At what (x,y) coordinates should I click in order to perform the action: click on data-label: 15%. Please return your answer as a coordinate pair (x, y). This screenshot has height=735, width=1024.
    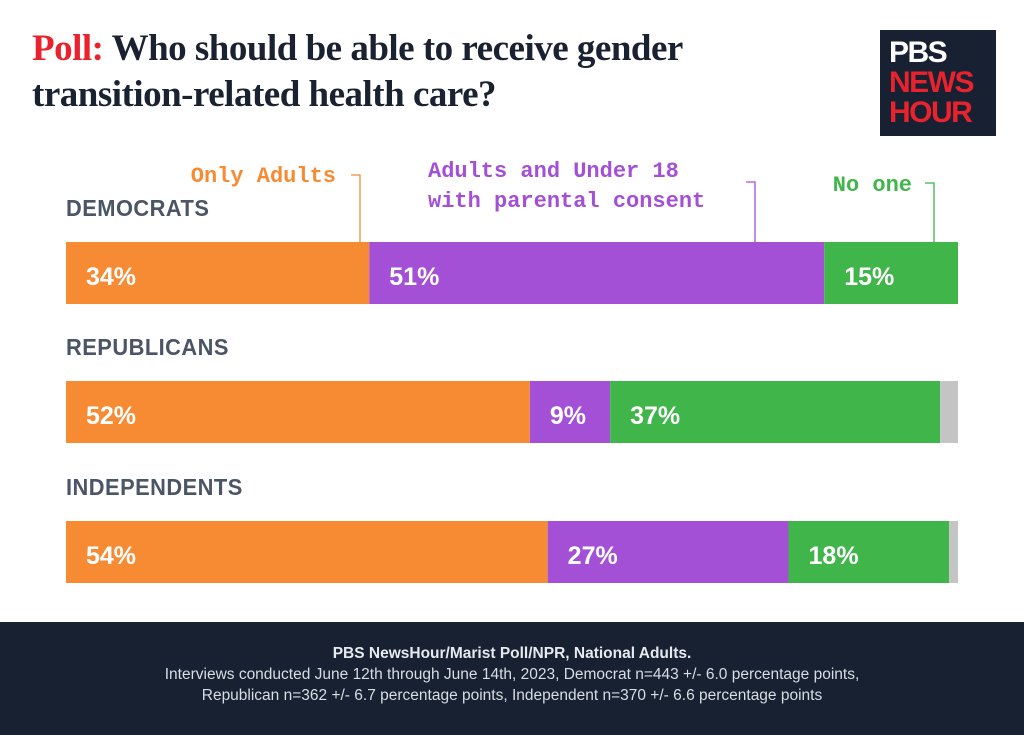
    Looking at the image, I should click on (869, 277).